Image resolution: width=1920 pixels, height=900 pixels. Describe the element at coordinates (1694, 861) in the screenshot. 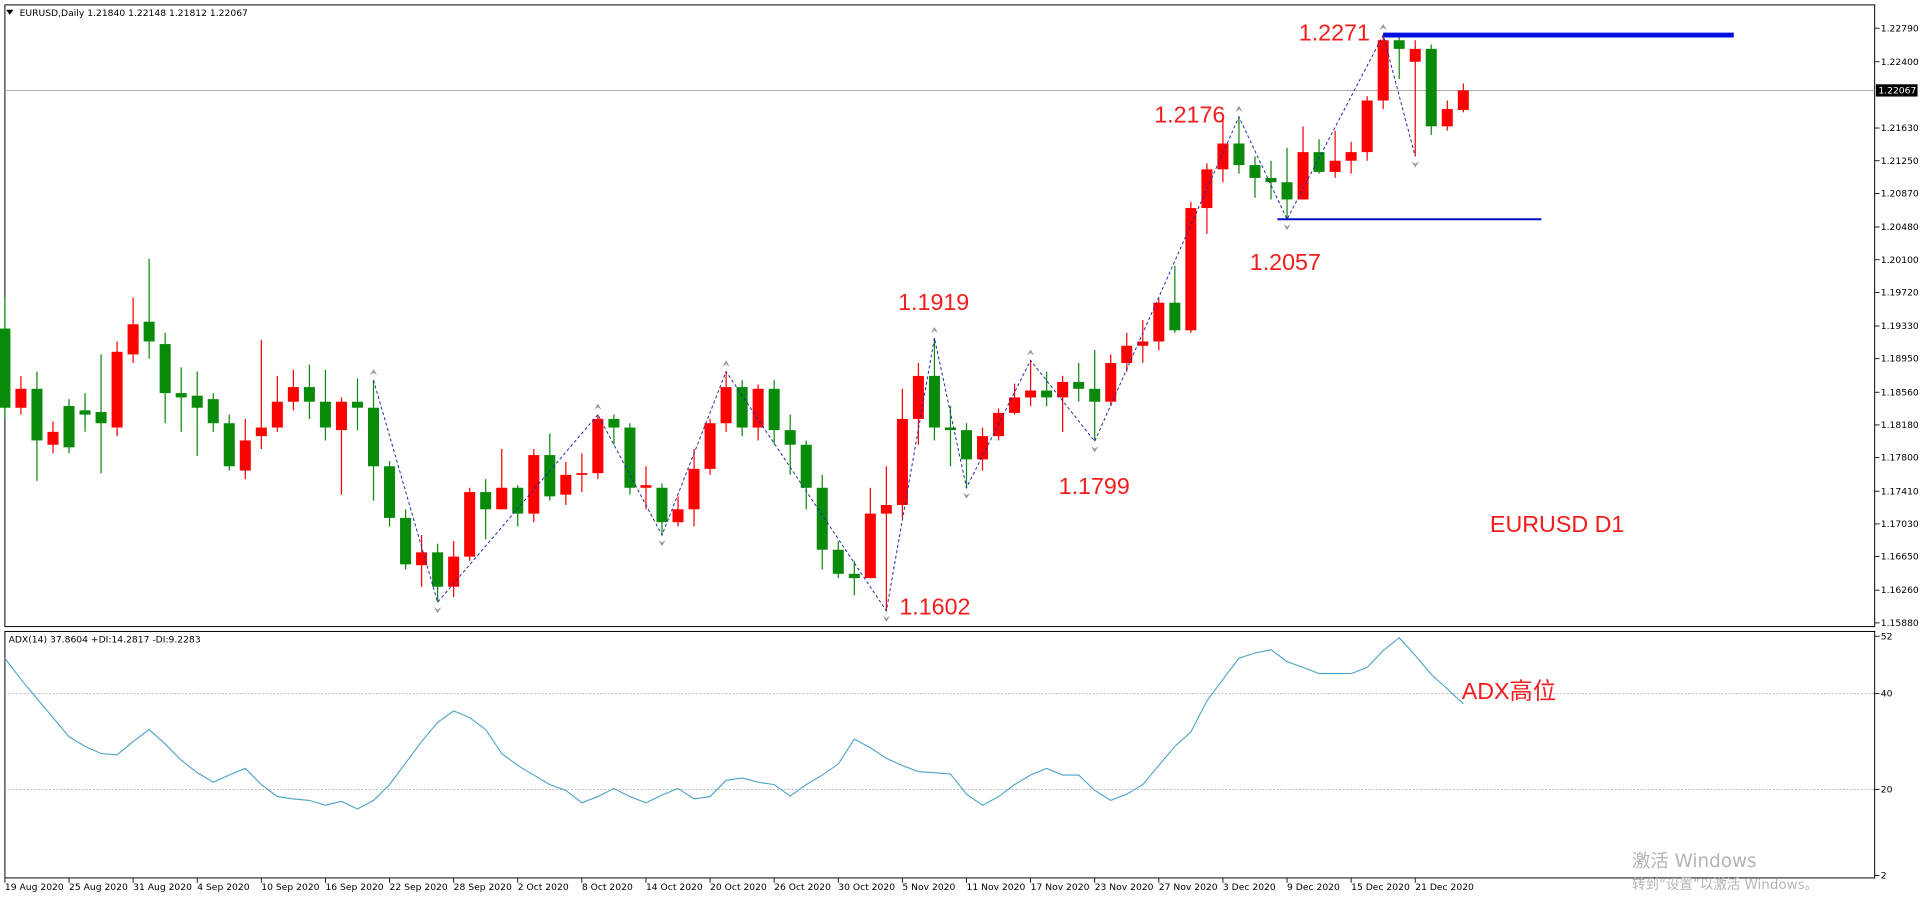

I see `watermark-line: 激活 Windows` at that location.